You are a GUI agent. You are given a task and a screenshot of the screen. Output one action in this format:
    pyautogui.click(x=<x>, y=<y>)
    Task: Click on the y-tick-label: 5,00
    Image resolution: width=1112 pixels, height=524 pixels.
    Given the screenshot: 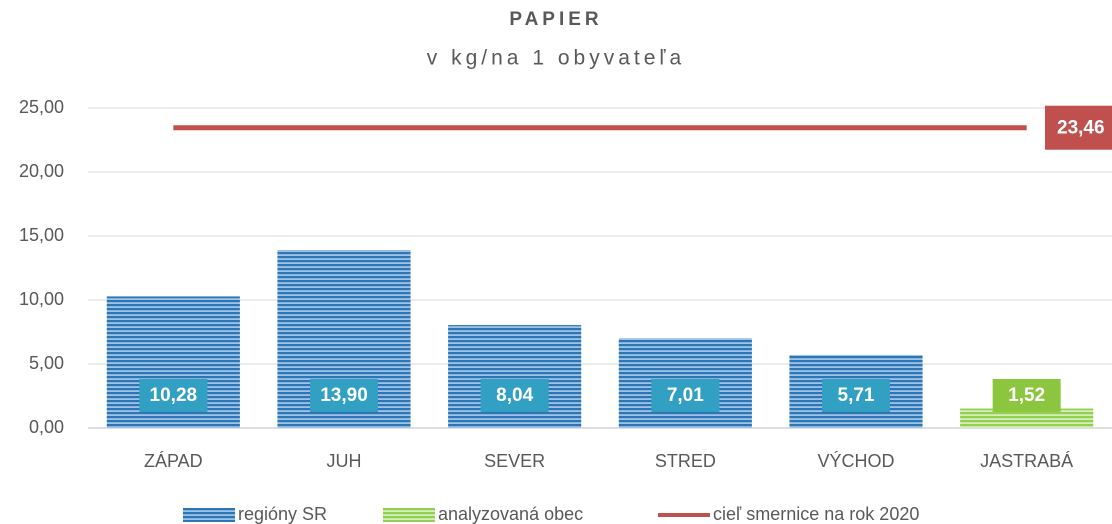 What is the action you would take?
    pyautogui.click(x=46, y=363)
    